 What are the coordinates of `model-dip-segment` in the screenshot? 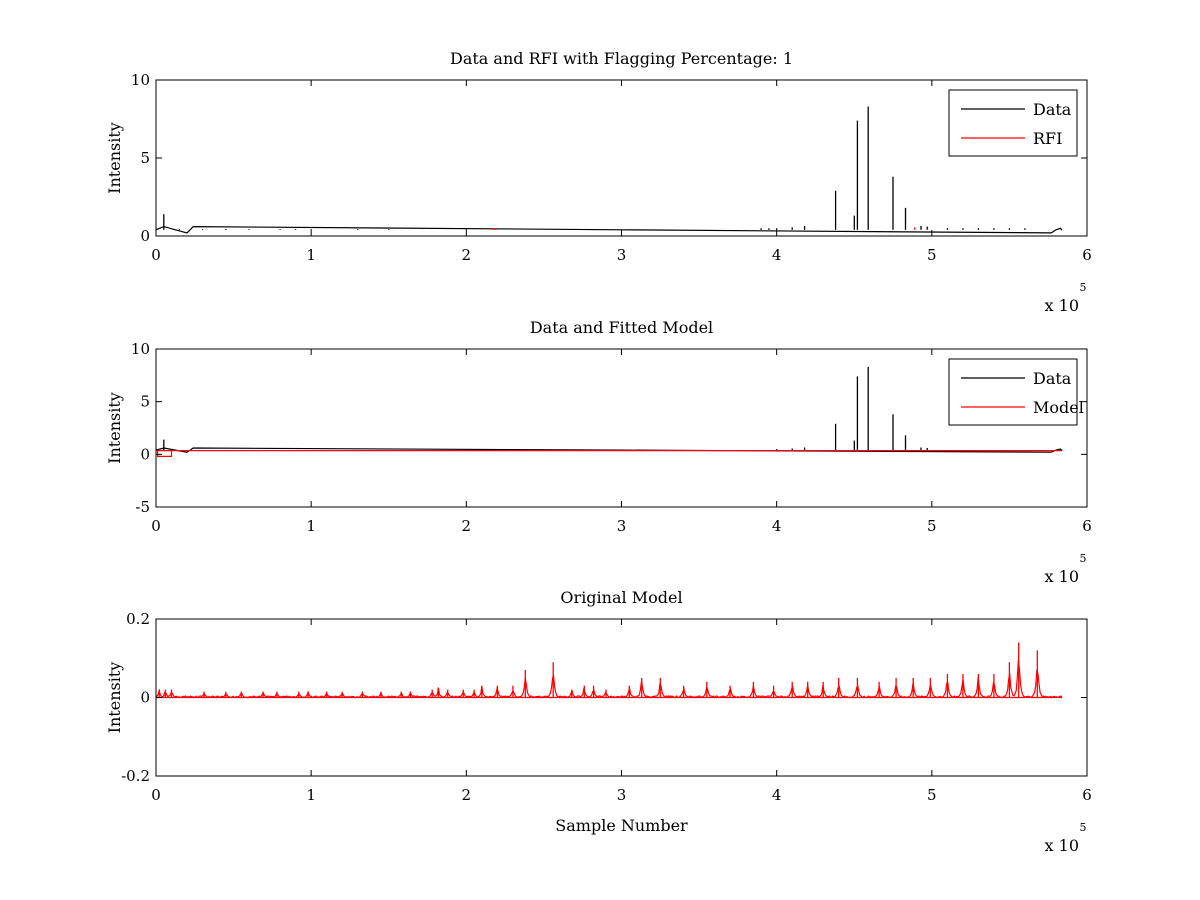 It's located at (165, 453).